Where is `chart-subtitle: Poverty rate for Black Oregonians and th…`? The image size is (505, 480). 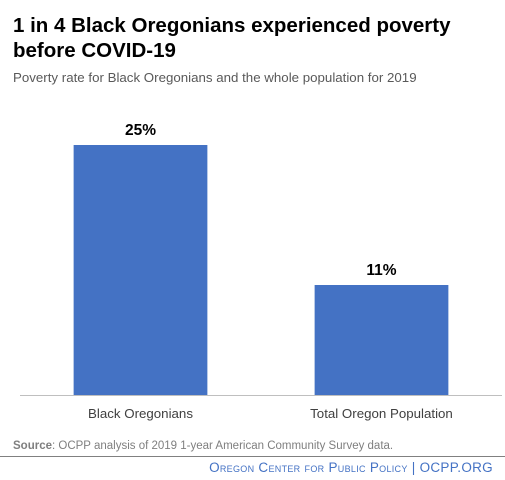
chart-subtitle: Poverty rate for Black Oregonians and th… is located at coordinates (215, 77).